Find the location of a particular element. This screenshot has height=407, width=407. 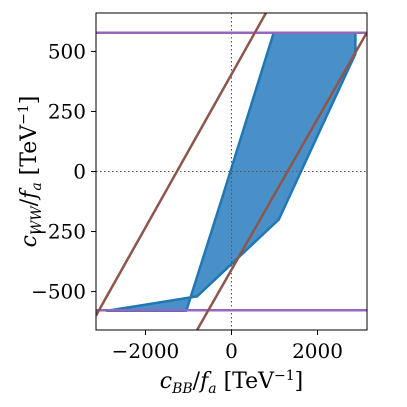

y-axis-label: cWW/fa [TeV−1] is located at coordinates (30, 172).